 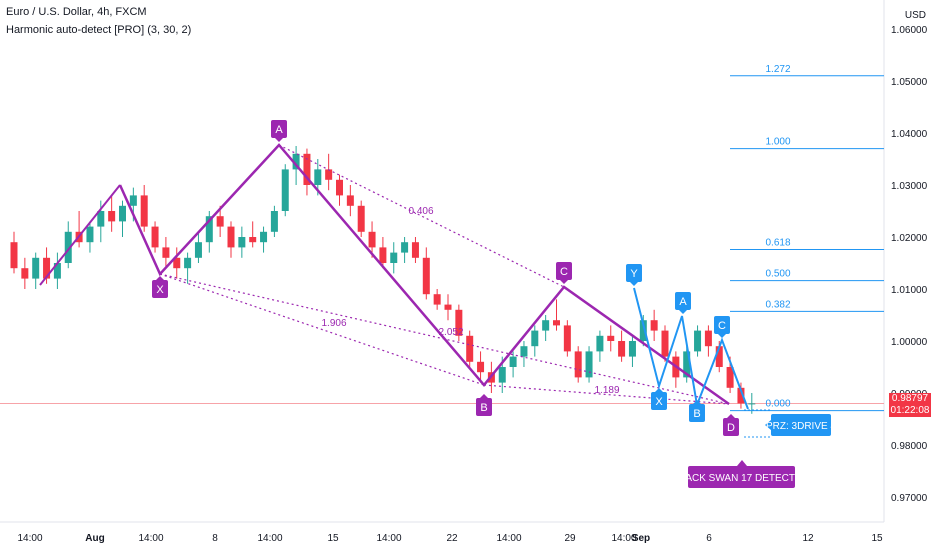 What do you see at coordinates (215, 538) in the screenshot?
I see `x-tick-label: 8` at bounding box center [215, 538].